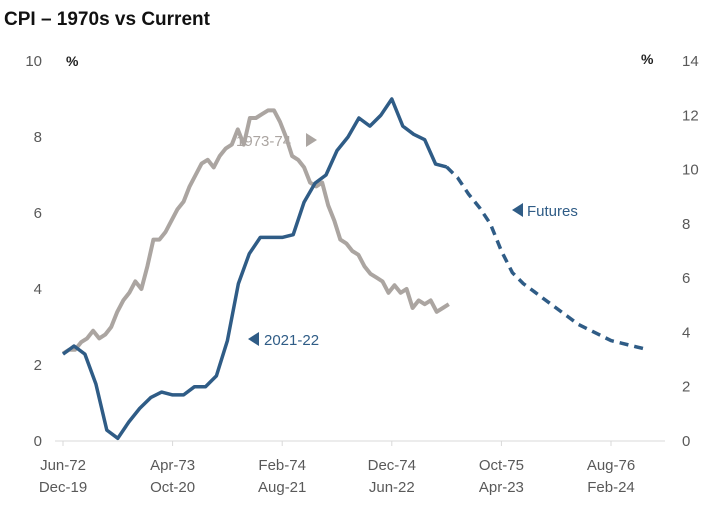 This screenshot has width=717, height=505. Describe the element at coordinates (311, 140) in the screenshot. I see `annotation-1973-74-pointer-icon` at that location.